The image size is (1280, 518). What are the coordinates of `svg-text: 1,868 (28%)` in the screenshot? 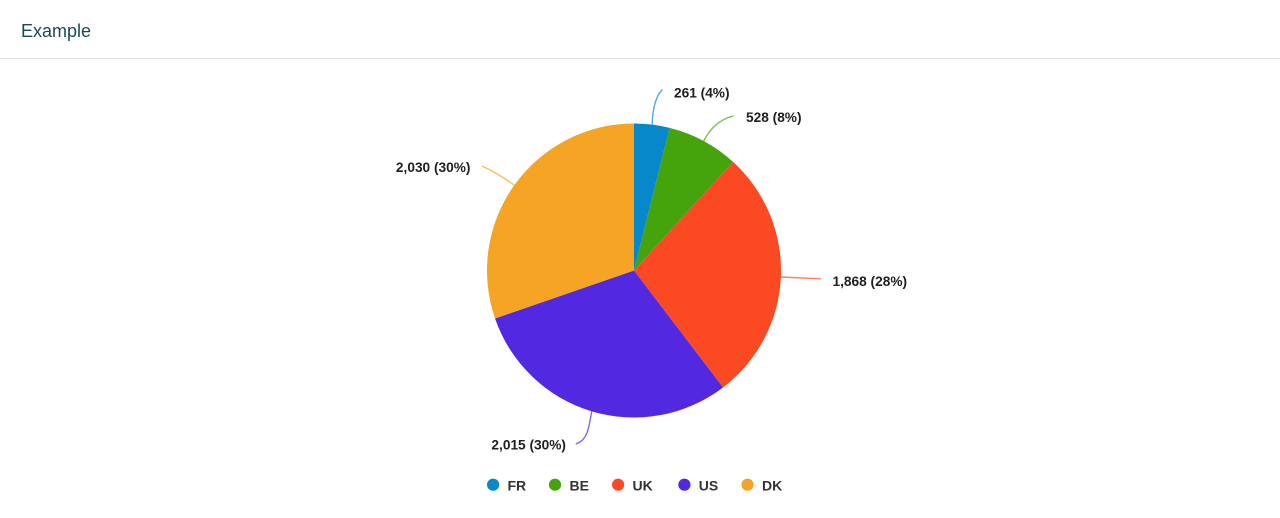 It's located at (870, 281).